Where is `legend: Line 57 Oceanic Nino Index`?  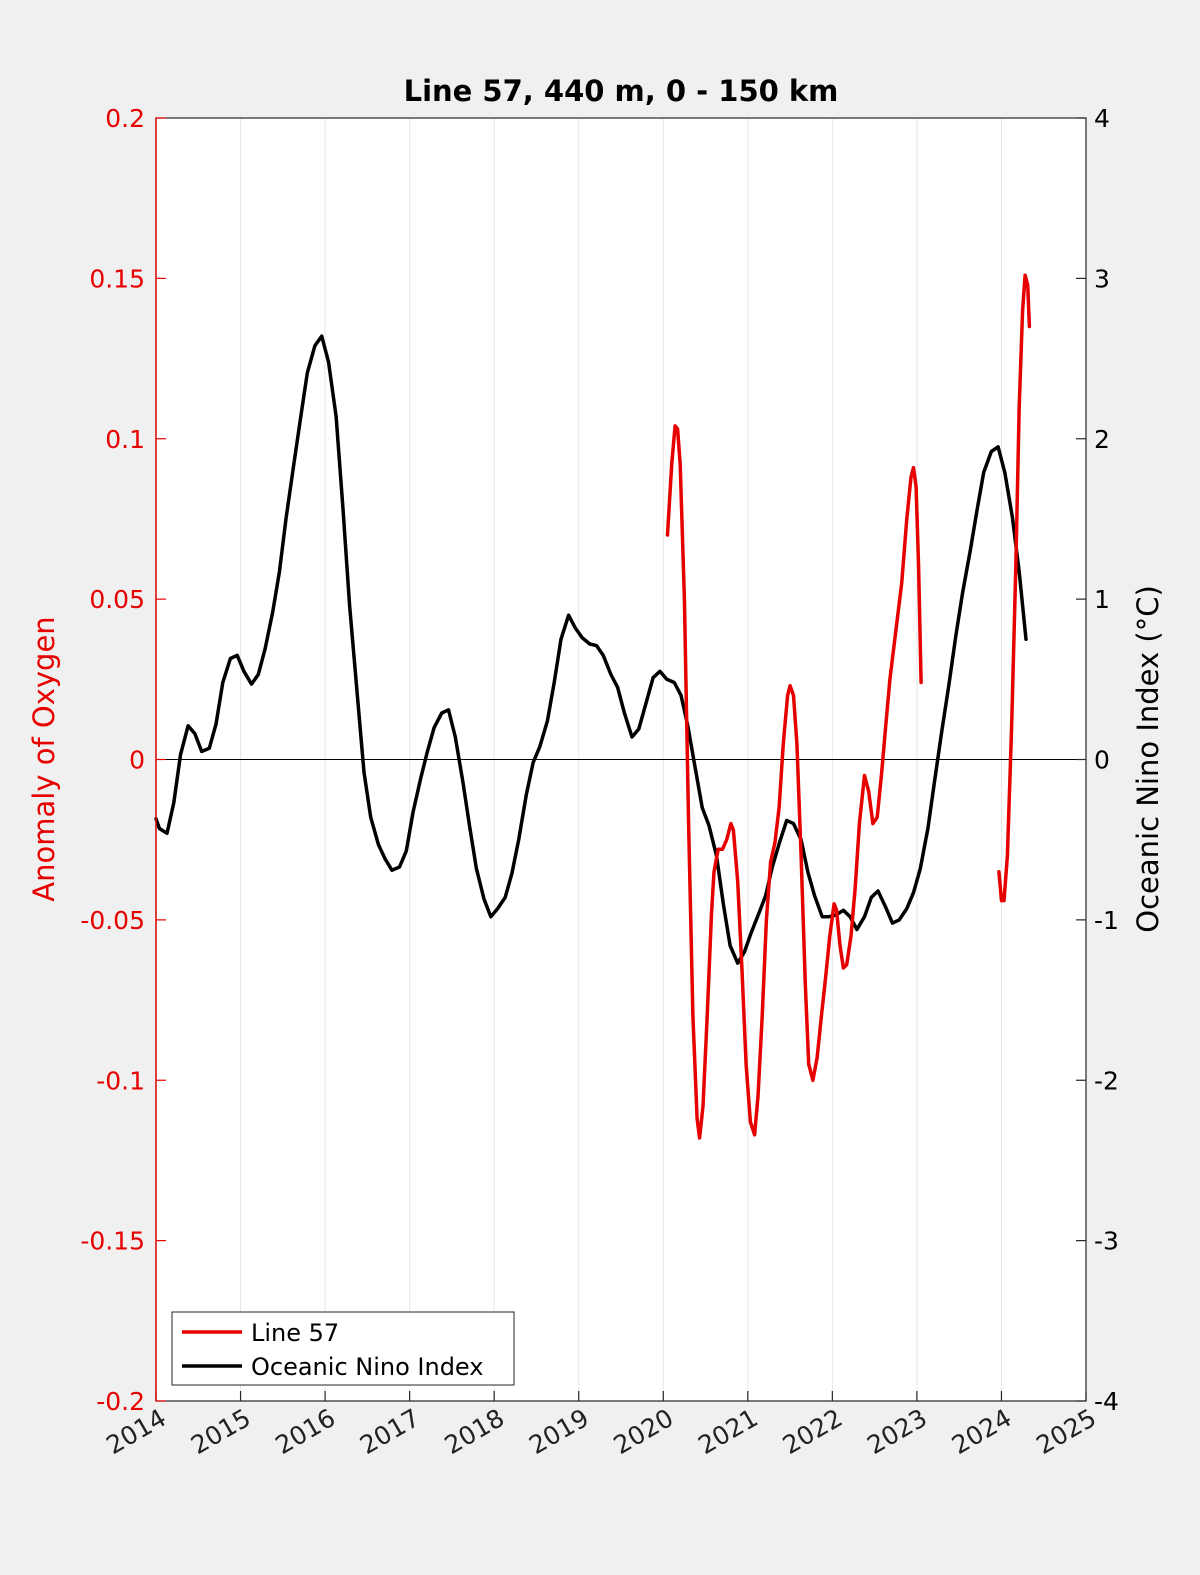
legend: Line 57 Oceanic Nino Index is located at coordinates (343, 1348).